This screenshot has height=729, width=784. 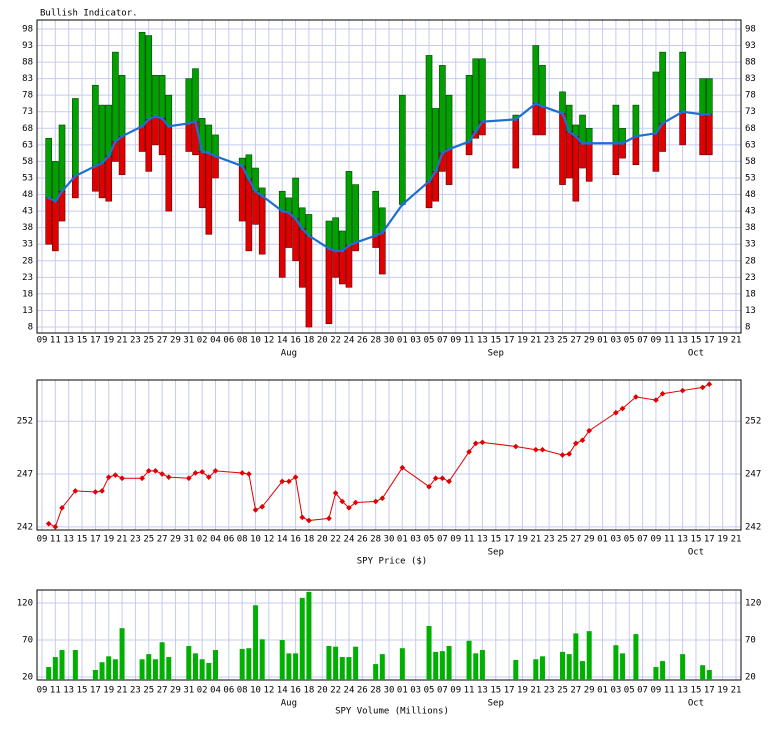 I want to click on month-label: Oct, so click(x=696, y=354).